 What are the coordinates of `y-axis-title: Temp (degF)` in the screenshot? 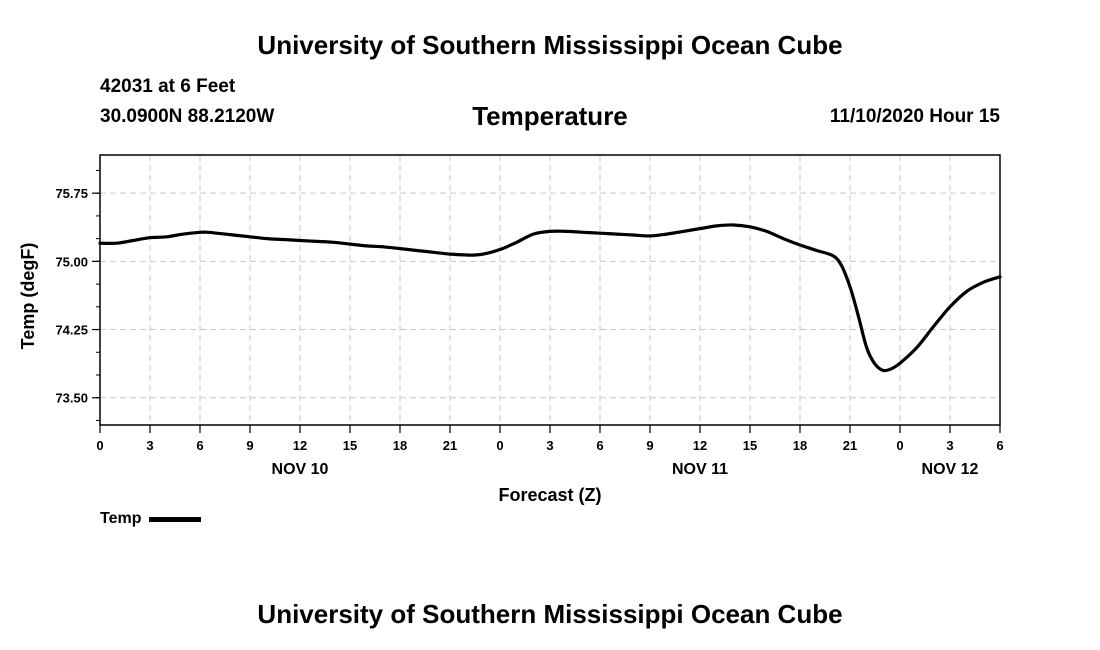 It's located at (28, 296).